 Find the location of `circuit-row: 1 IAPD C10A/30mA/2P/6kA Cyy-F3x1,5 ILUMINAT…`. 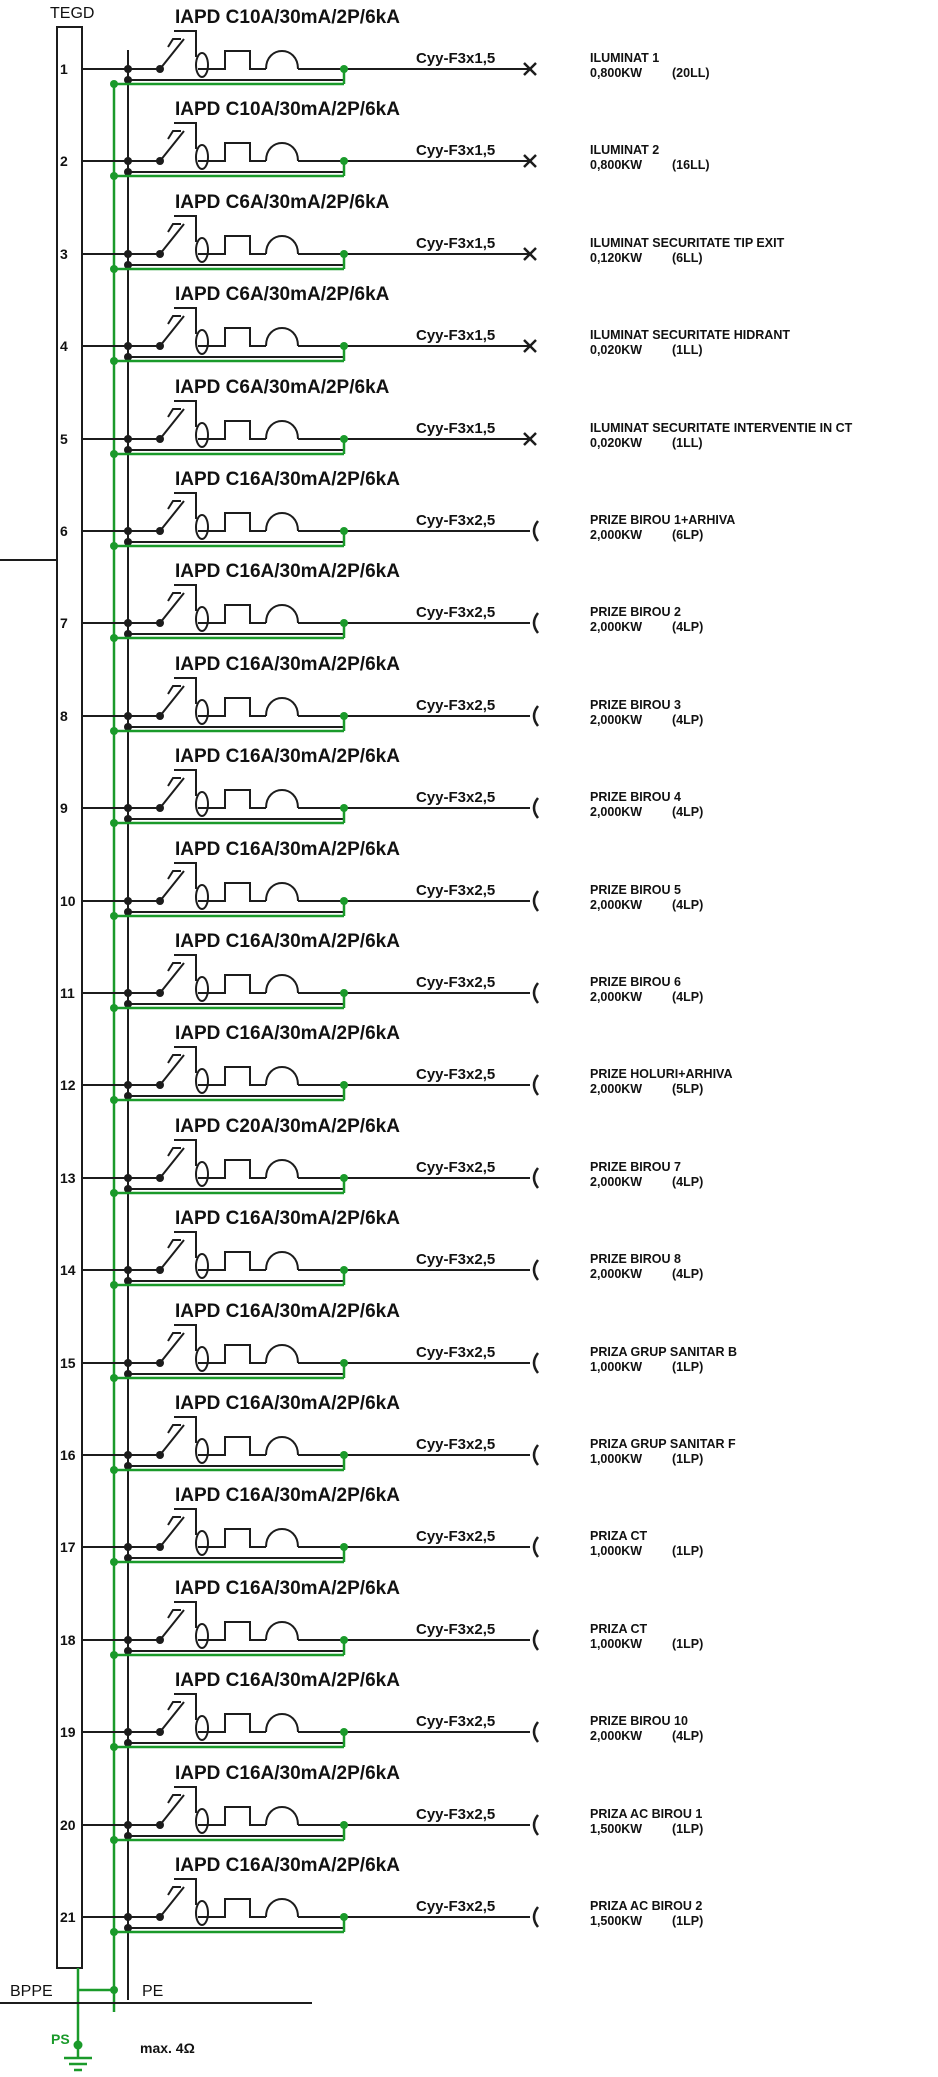

circuit-row: 1 IAPD C10A/30mA/2P/6kA Cyy-F3x1,5 ILUMINAT… is located at coordinates (385, 47).